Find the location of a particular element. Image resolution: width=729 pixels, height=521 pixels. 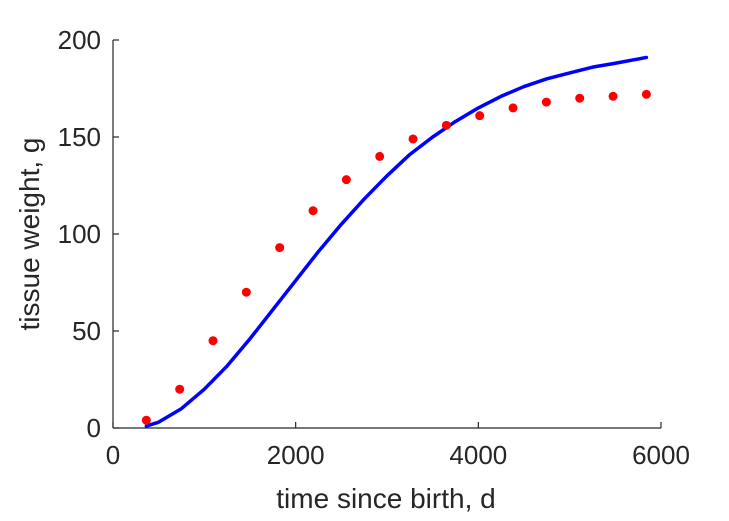

x-tick-label: 2000 is located at coordinates (296, 455).